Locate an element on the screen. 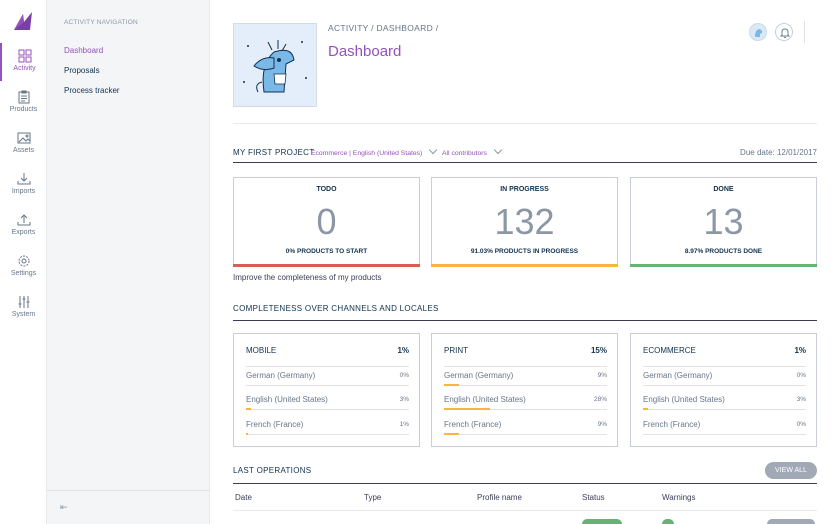  gear-icon is located at coordinates (23, 261).